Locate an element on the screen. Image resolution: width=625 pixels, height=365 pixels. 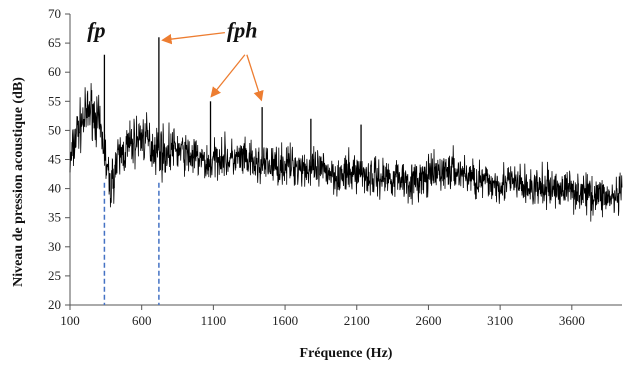
y-tick-label: 45 is located at coordinates (54, 159).